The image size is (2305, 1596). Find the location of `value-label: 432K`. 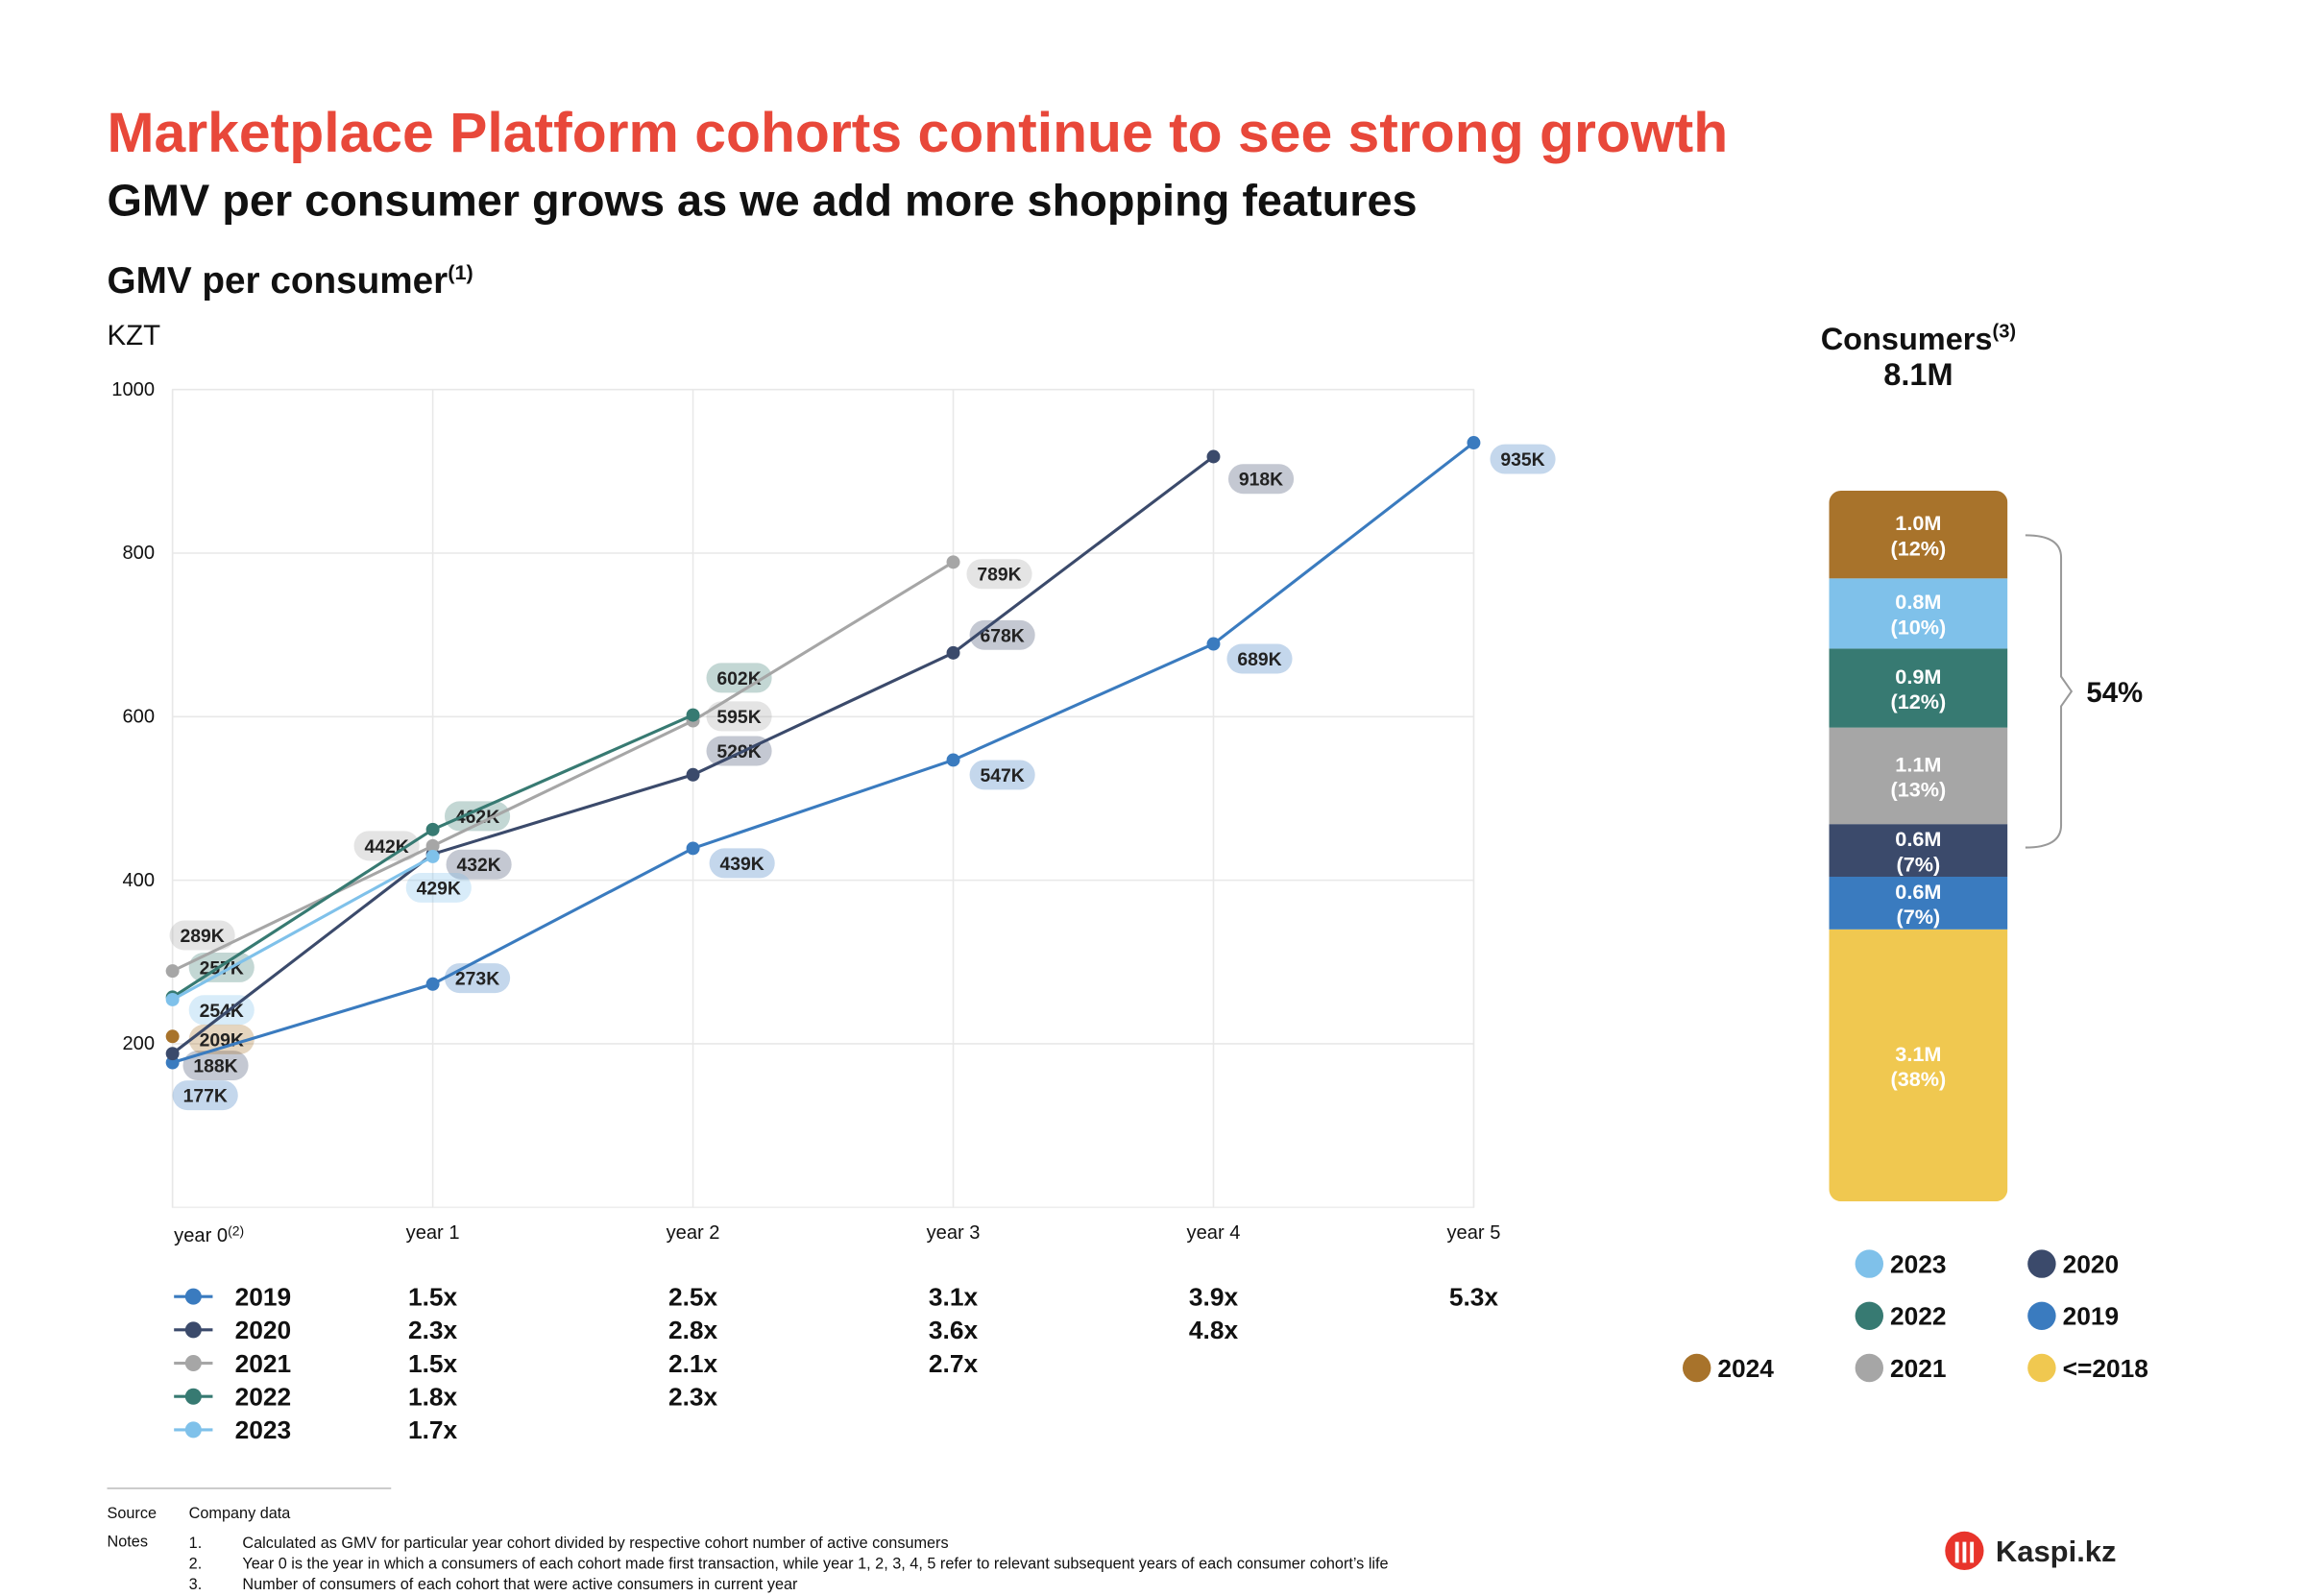

value-label: 432K is located at coordinates (478, 865).